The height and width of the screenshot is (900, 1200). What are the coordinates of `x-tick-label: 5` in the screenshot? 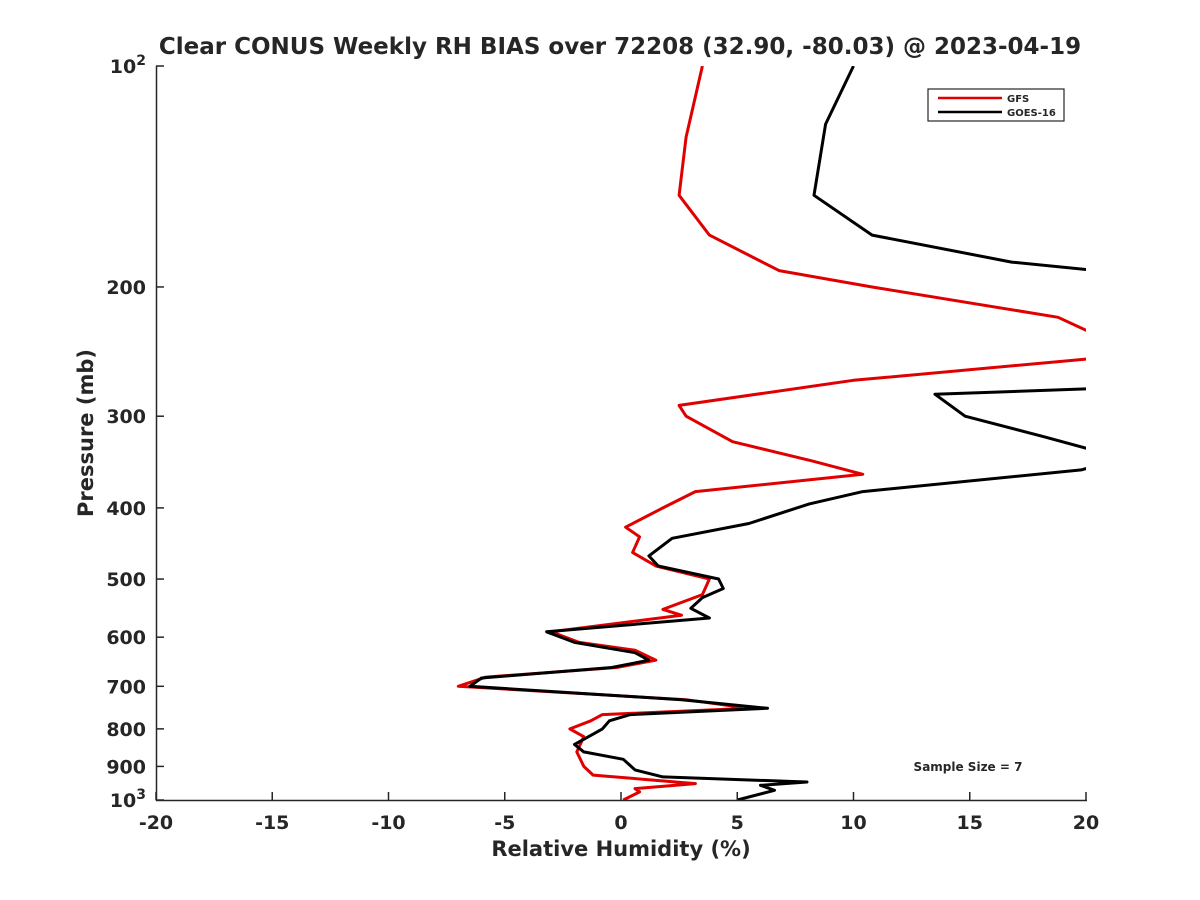 It's located at (737, 823).